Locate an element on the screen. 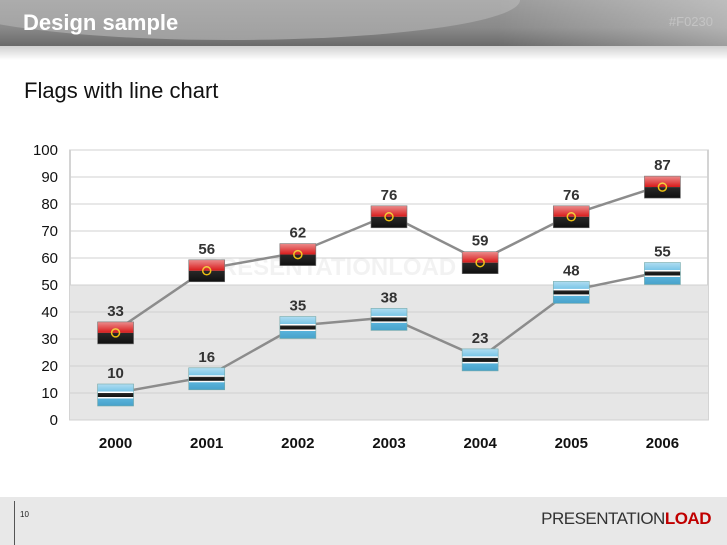 The image size is (727, 545). data-label: 48 is located at coordinates (571, 270).